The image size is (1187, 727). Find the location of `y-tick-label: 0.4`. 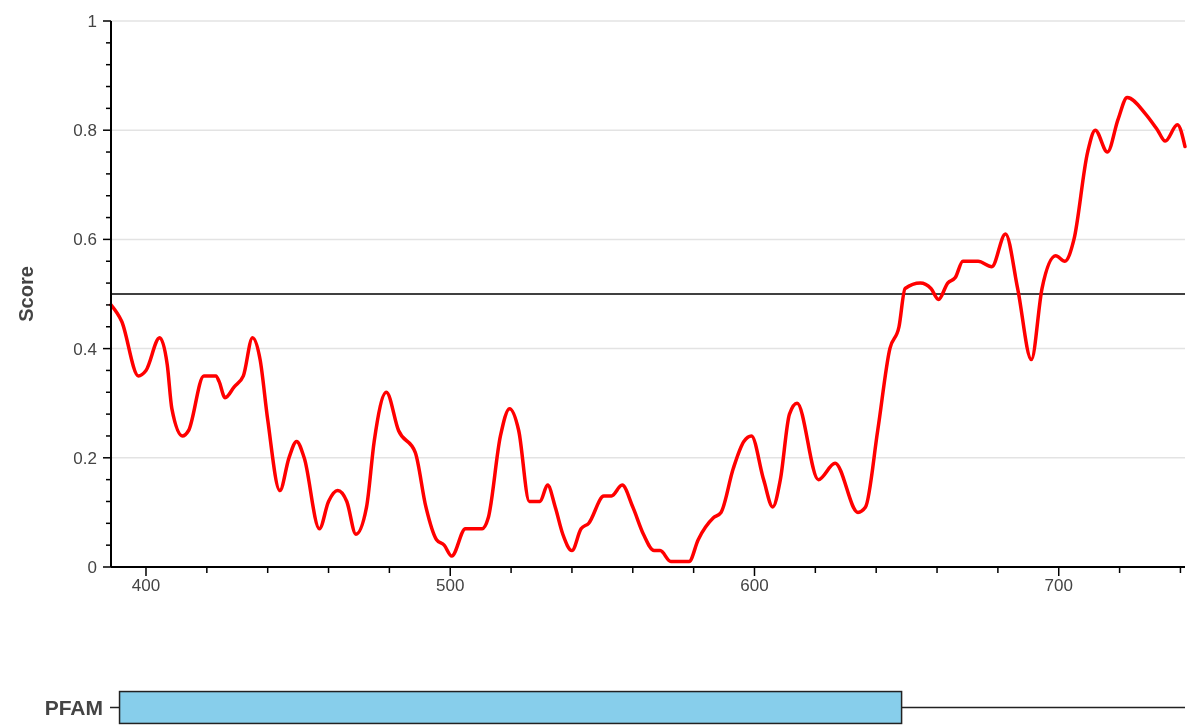

y-tick-label: 0.4 is located at coordinates (85, 349).